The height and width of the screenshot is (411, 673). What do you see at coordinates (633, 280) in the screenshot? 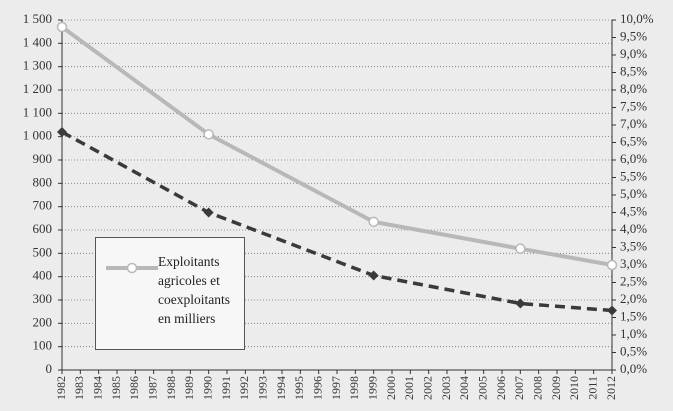
I see `y2-tick-label: 2,5%` at bounding box center [633, 280].